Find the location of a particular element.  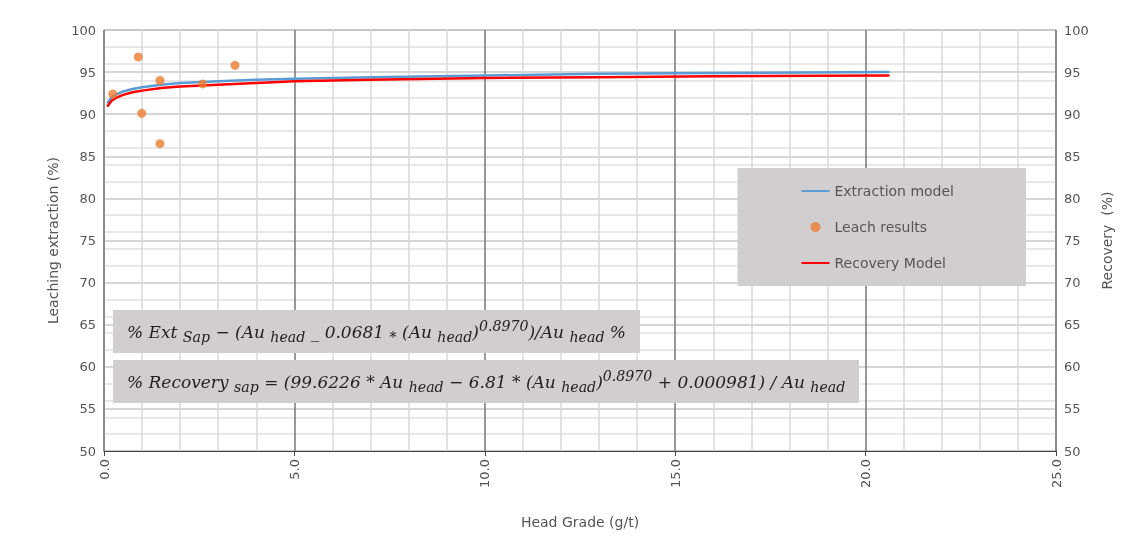

y-tick-label: 75 is located at coordinates (87, 240).